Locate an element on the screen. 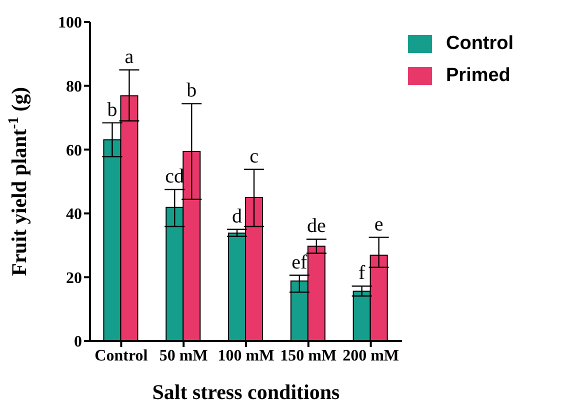 This screenshot has width=568, height=409. y-tick-label: 20 is located at coordinates (74, 278).